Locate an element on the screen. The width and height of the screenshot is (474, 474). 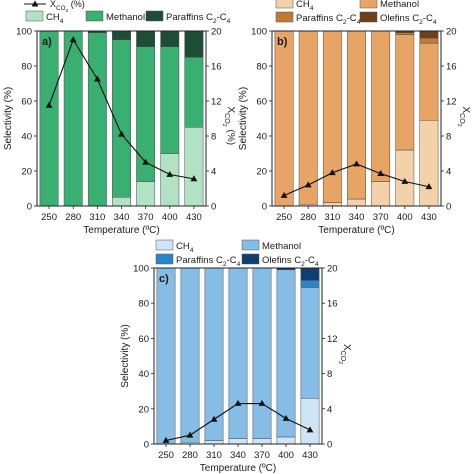
x-tick-label: 310 is located at coordinates (332, 217).